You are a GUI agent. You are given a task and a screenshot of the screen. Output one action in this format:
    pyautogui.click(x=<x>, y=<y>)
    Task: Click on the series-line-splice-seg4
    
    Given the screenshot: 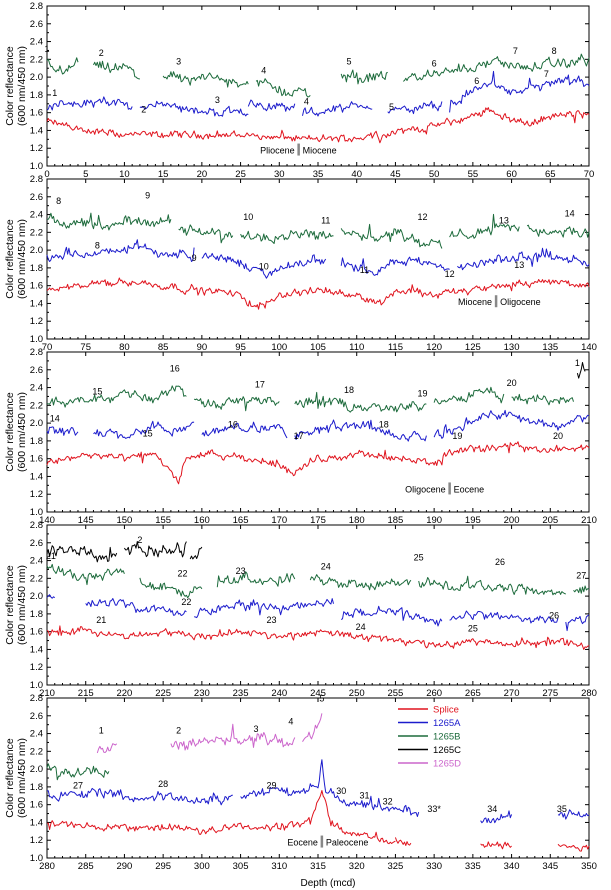 What is the action you would take?
    pyautogui.click(x=573, y=847)
    